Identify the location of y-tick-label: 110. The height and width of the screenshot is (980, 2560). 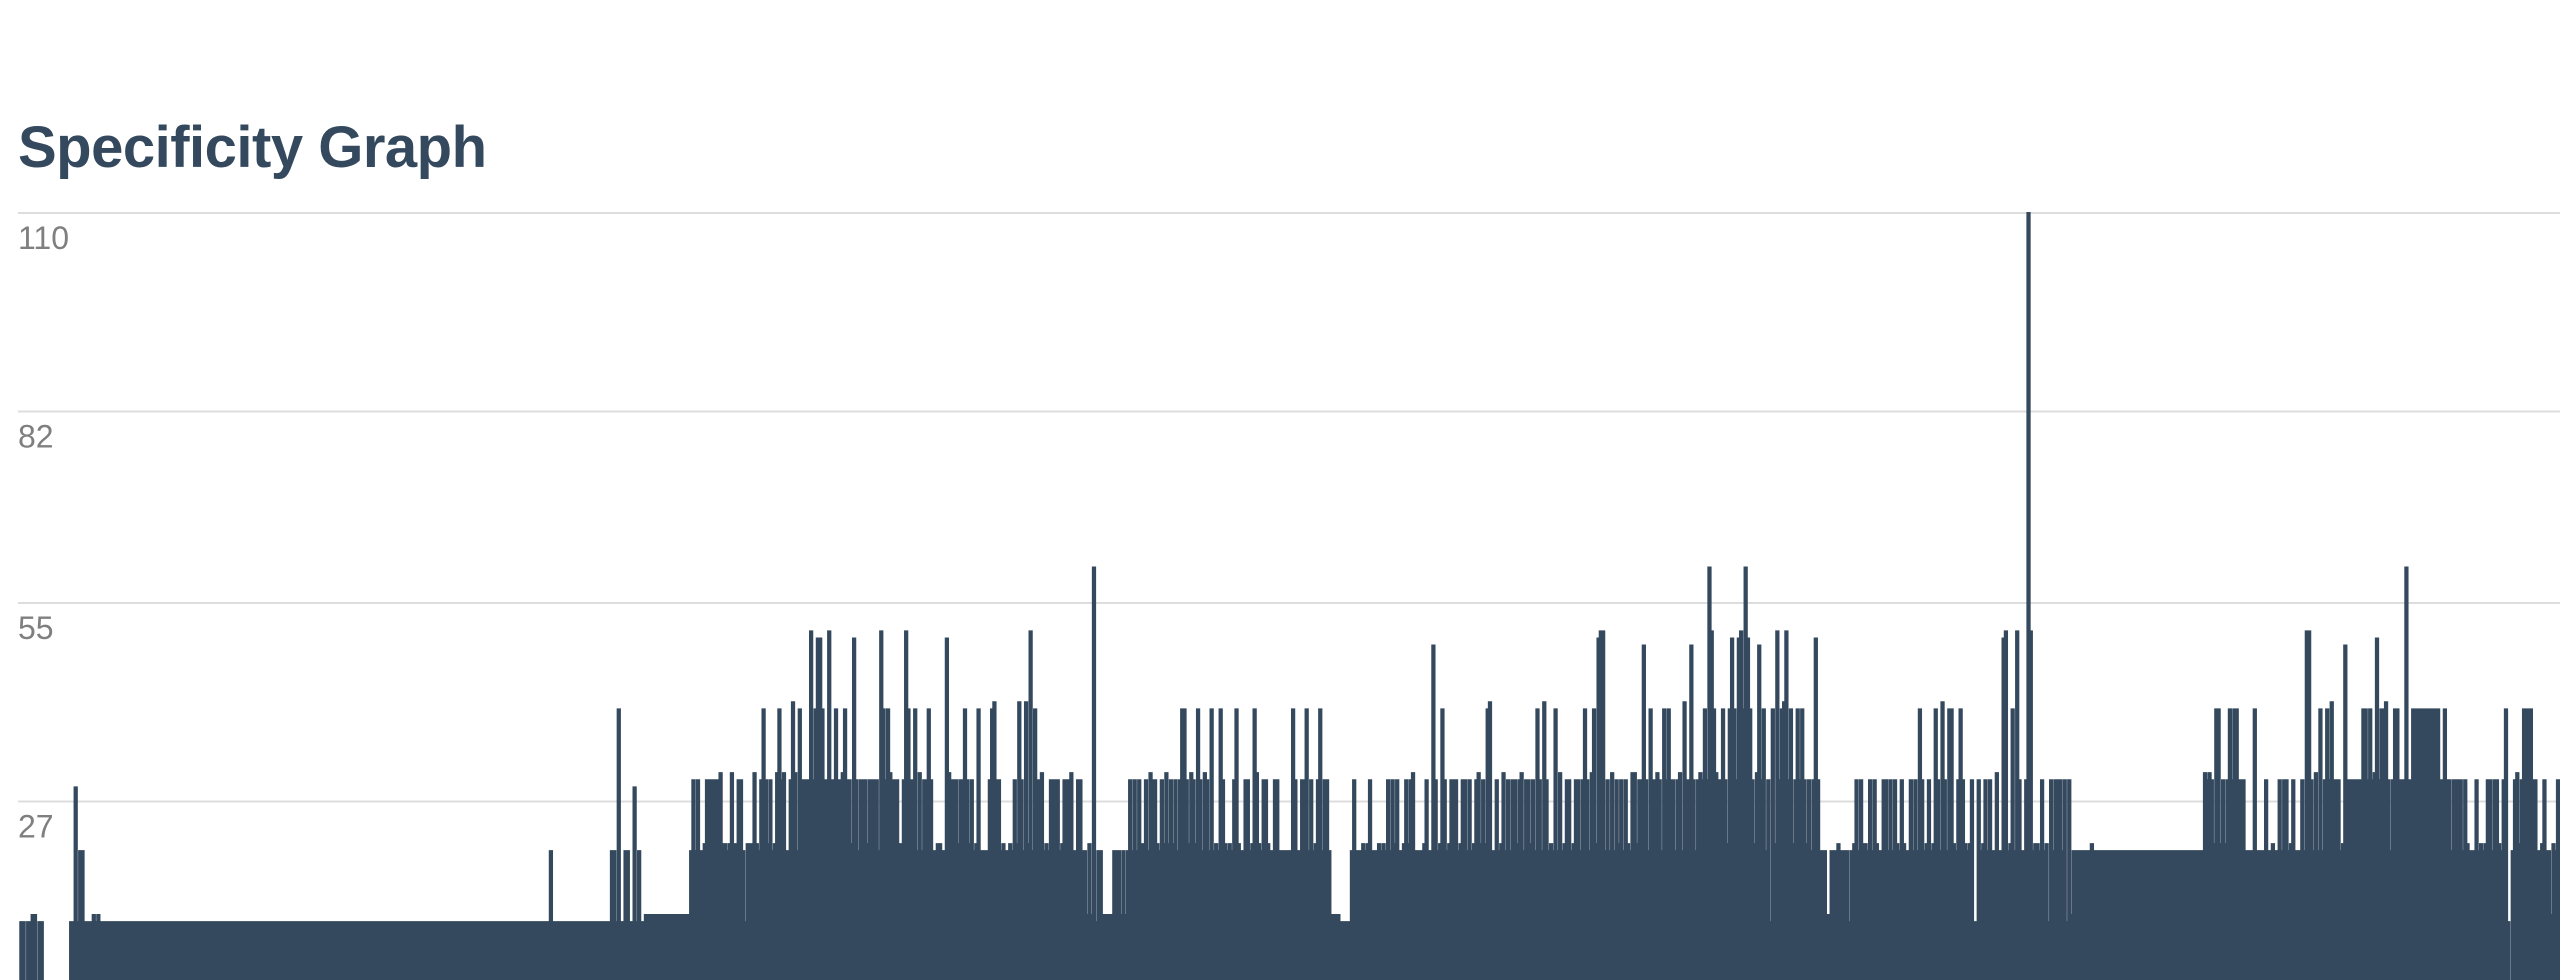
(43, 238).